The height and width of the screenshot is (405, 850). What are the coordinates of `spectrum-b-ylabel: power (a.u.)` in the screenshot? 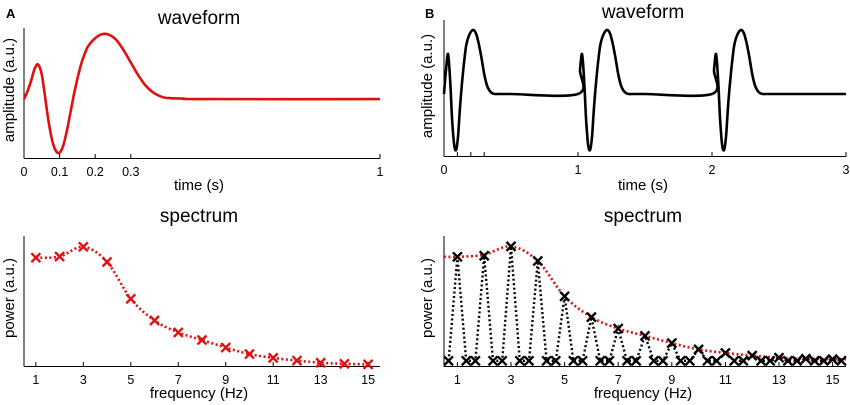 It's located at (427, 298).